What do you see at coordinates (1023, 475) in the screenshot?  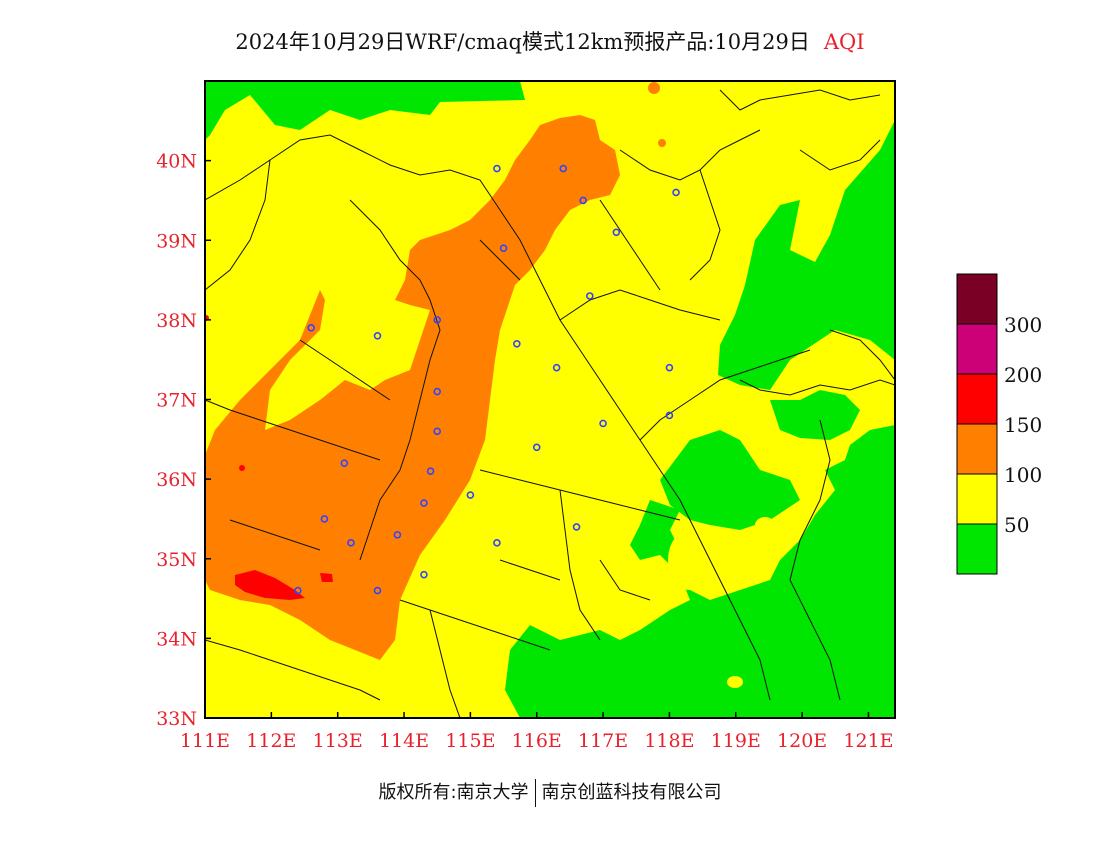 I see `legend-label-100: 100` at bounding box center [1023, 475].